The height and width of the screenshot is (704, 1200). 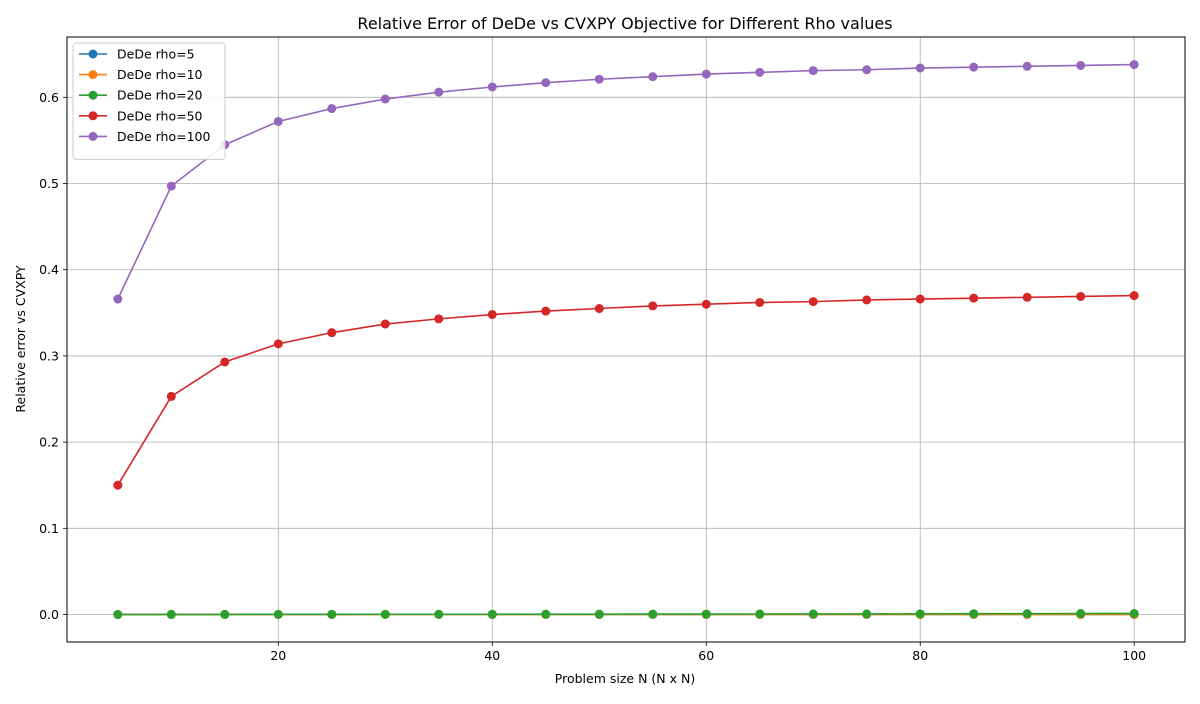 I want to click on y-axis-label: Relative error vs CVXPY, so click(x=20, y=339).